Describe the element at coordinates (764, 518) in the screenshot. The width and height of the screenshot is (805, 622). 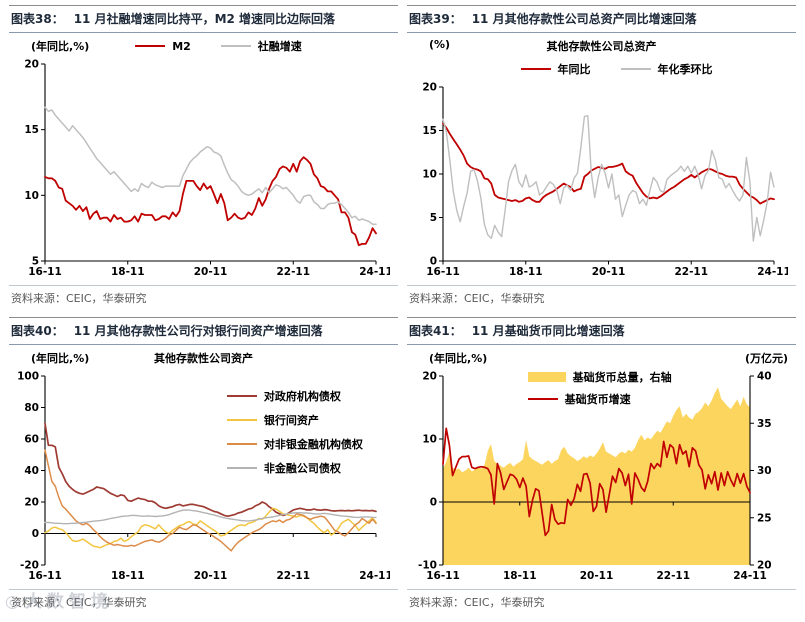
I see `y-axis-tick-label: 25` at that location.